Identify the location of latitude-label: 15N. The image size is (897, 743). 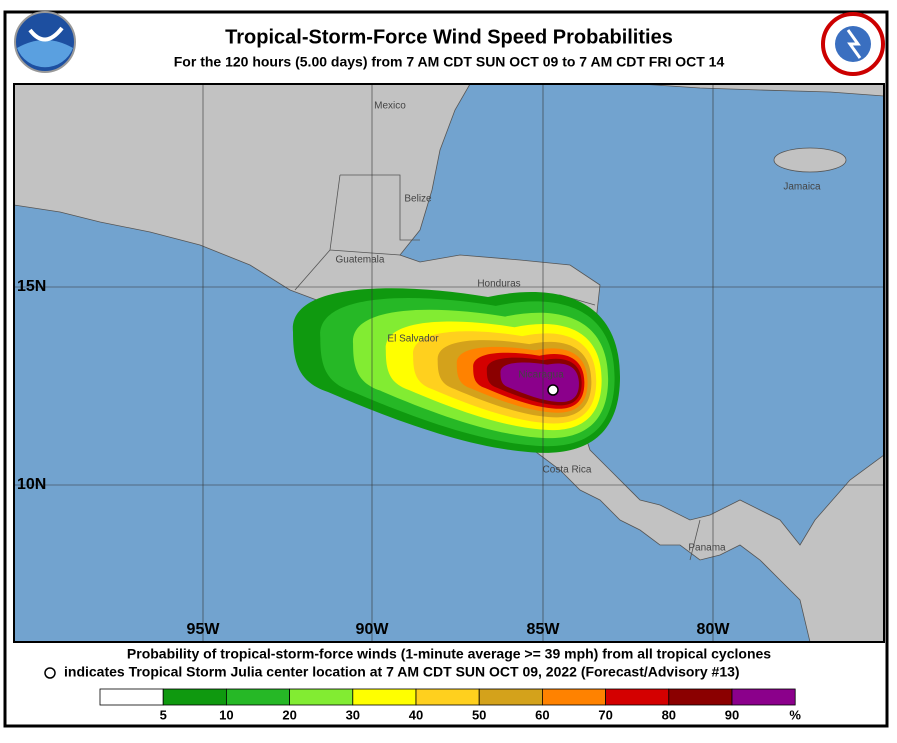
(31, 286).